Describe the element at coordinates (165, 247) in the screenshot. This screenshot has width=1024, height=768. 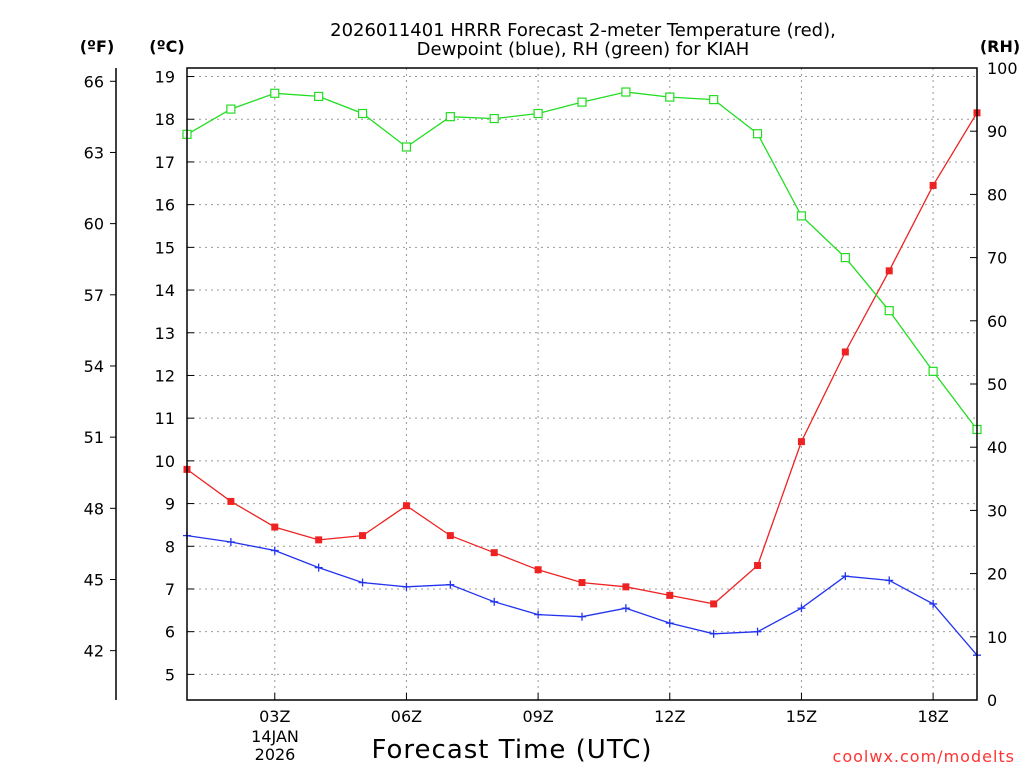
I see `celsius-tick-label: 15` at that location.